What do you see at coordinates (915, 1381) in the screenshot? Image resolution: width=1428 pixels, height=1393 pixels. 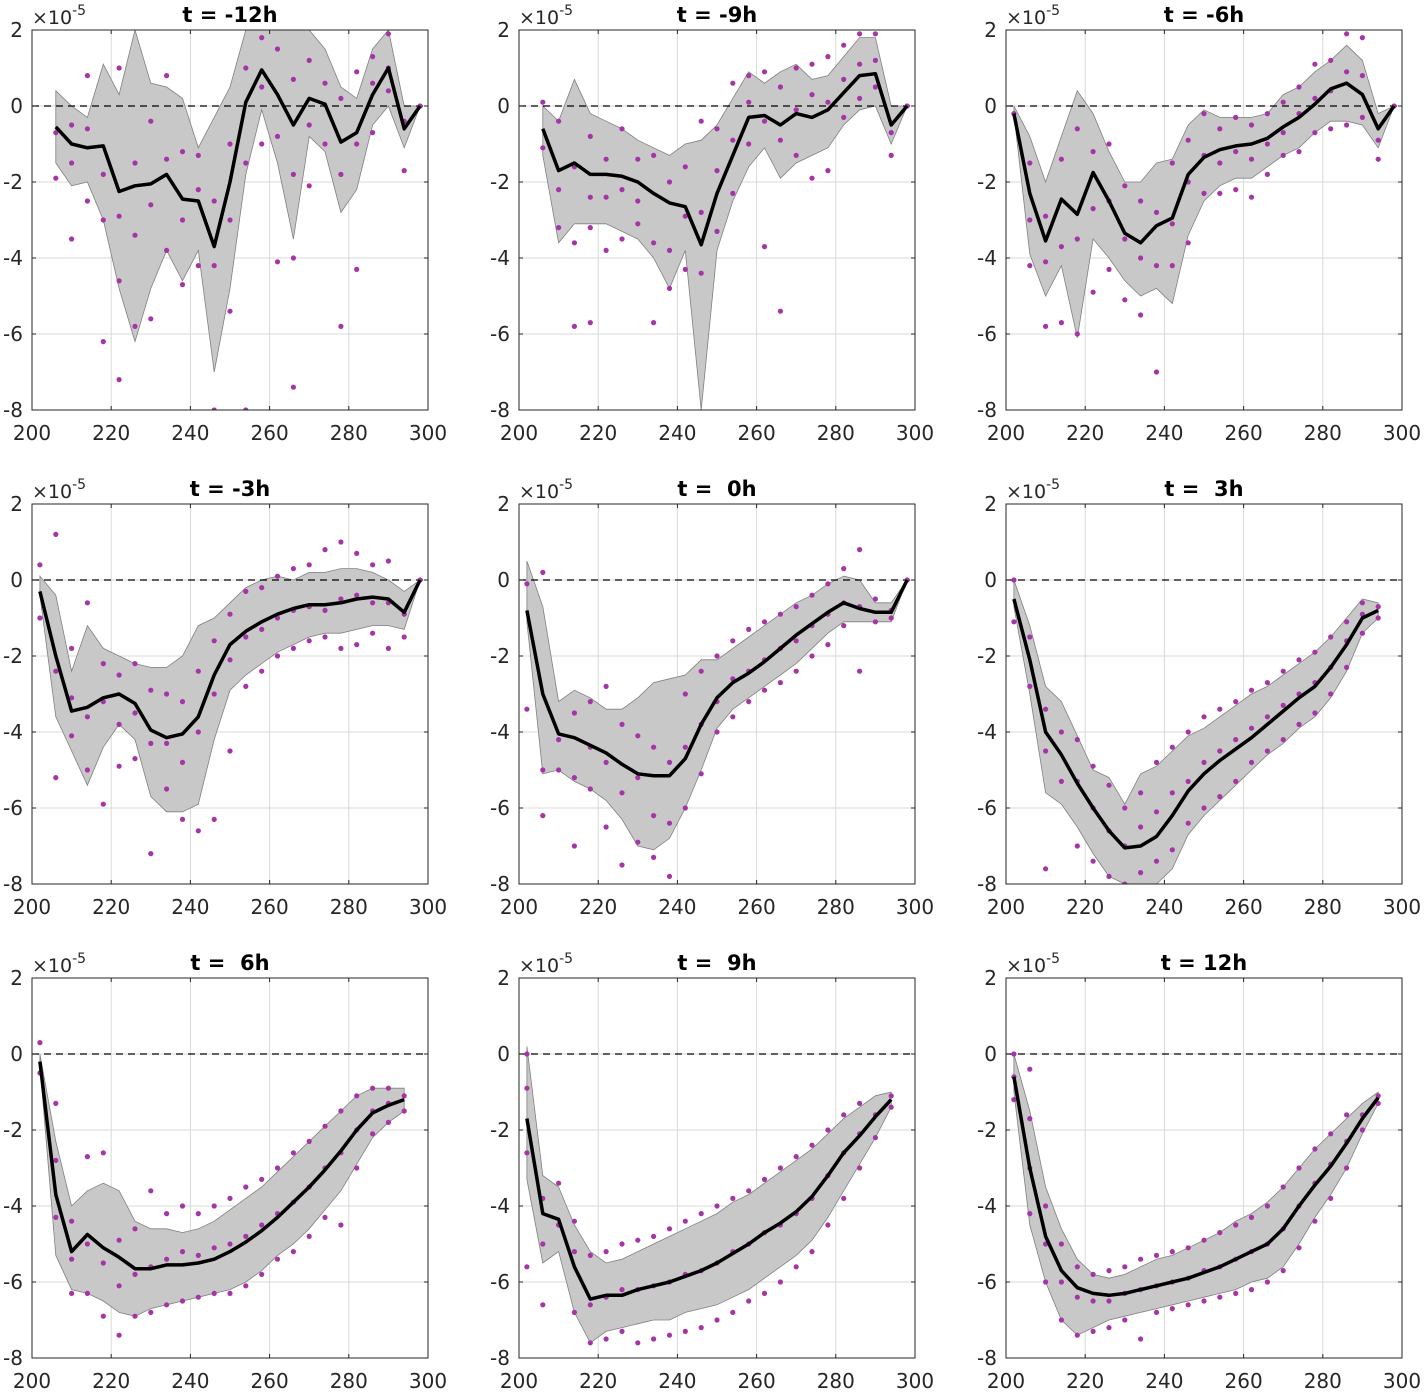 I see `x-tick-label: 300` at bounding box center [915, 1381].